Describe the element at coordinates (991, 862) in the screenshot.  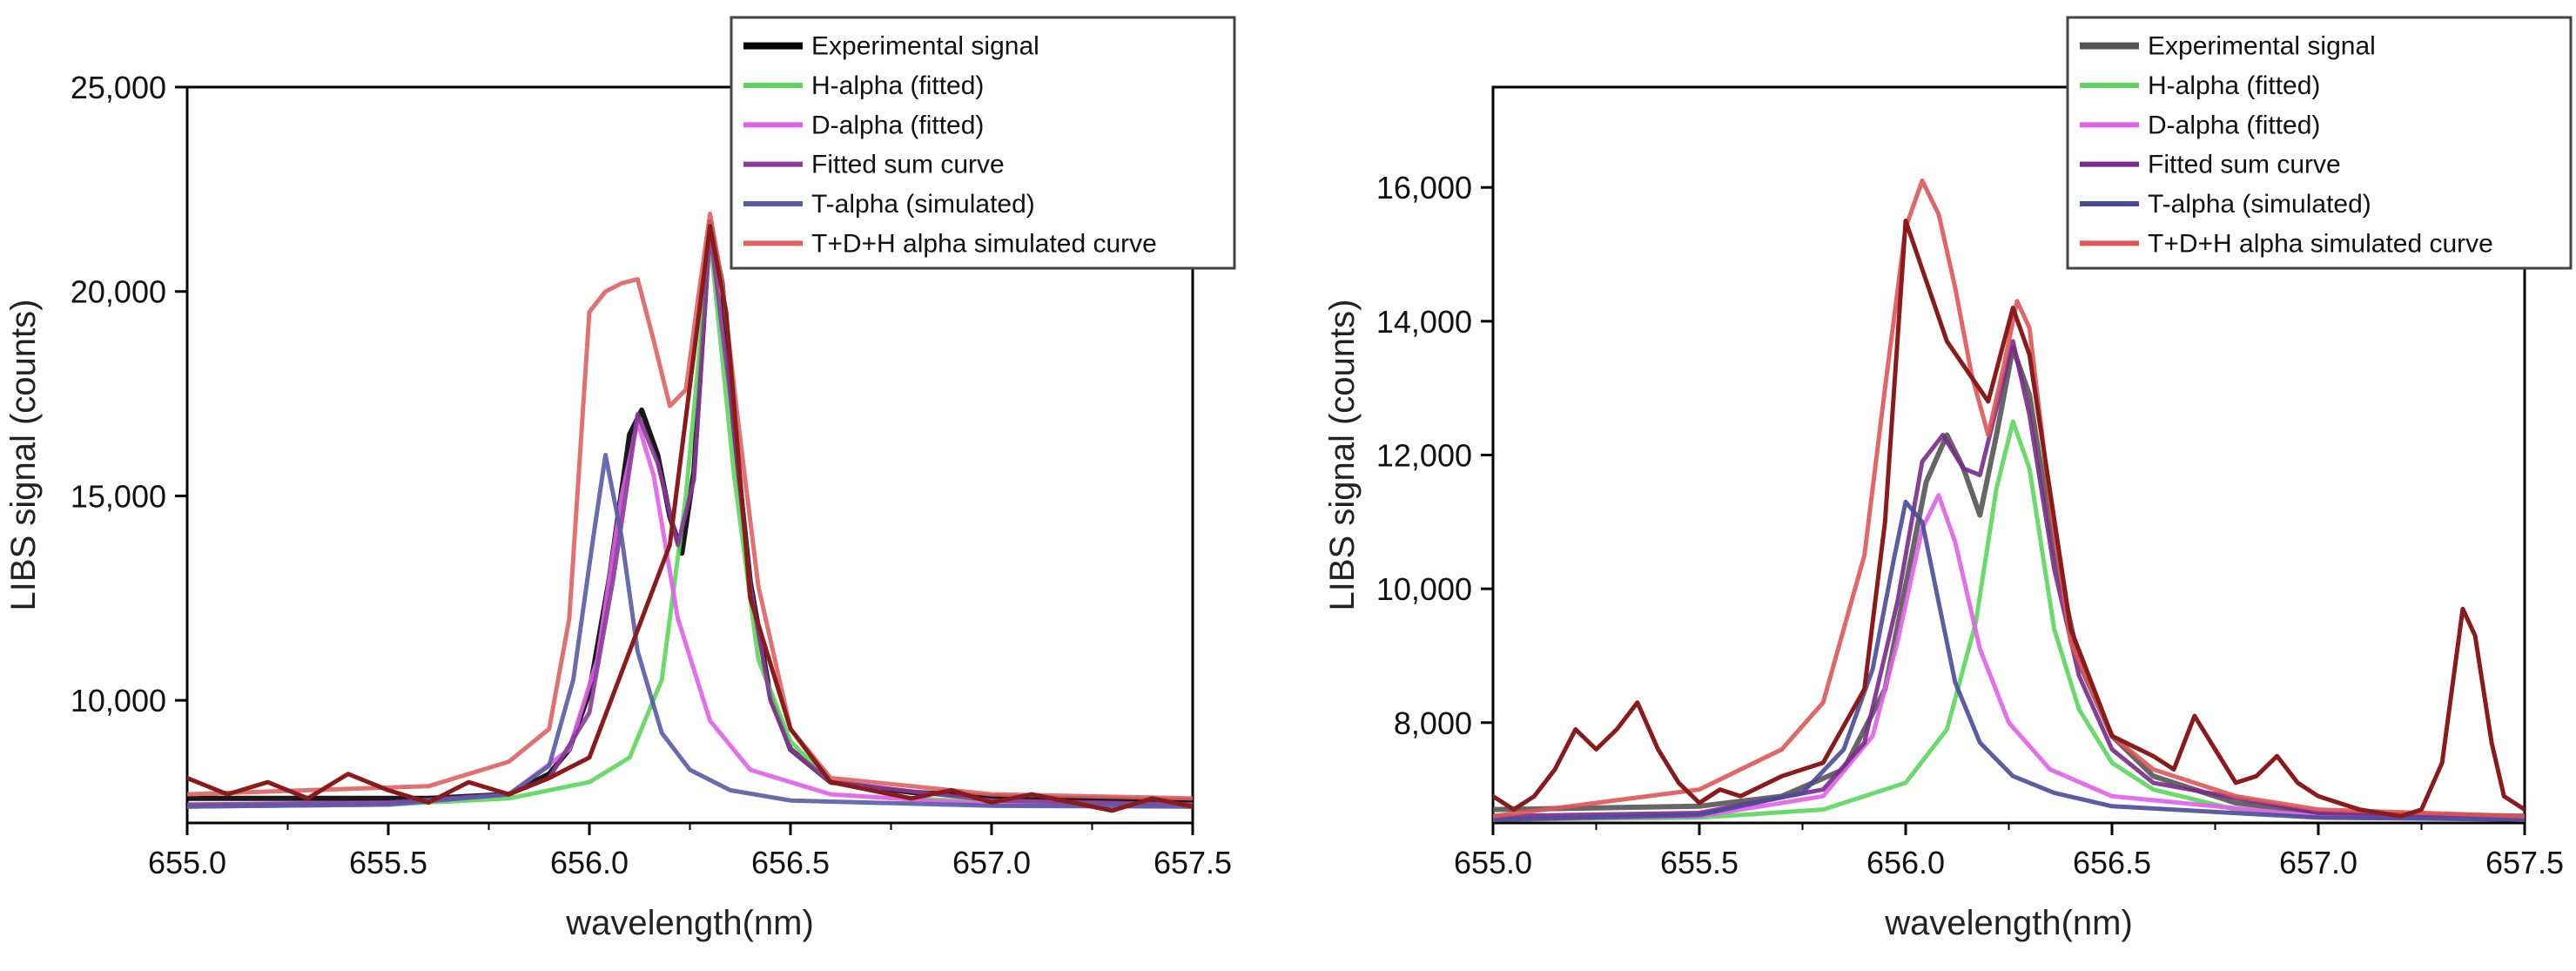
I see `chart0-xtick-label-4: 657.0` at that location.